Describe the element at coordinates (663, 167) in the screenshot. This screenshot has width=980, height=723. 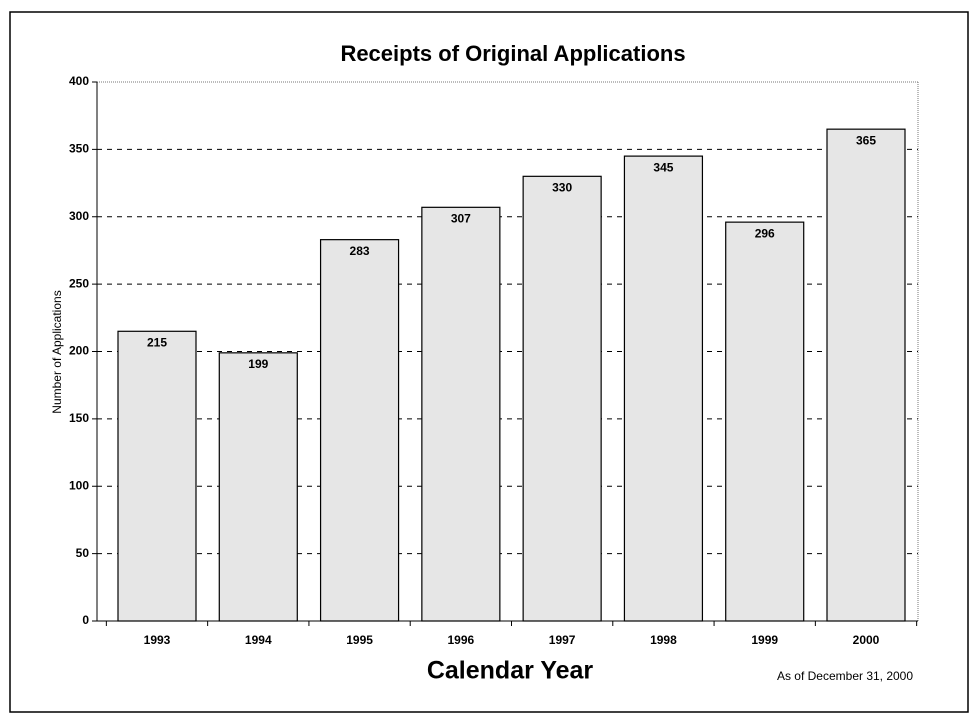
I see `value-label: 345` at that location.